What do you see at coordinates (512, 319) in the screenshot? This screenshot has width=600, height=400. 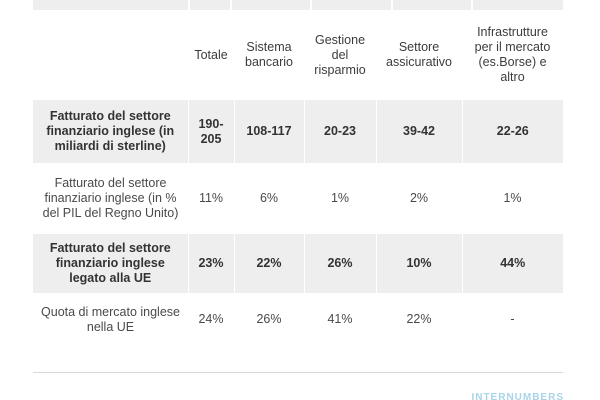 I see `table-cell: -` at bounding box center [512, 319].